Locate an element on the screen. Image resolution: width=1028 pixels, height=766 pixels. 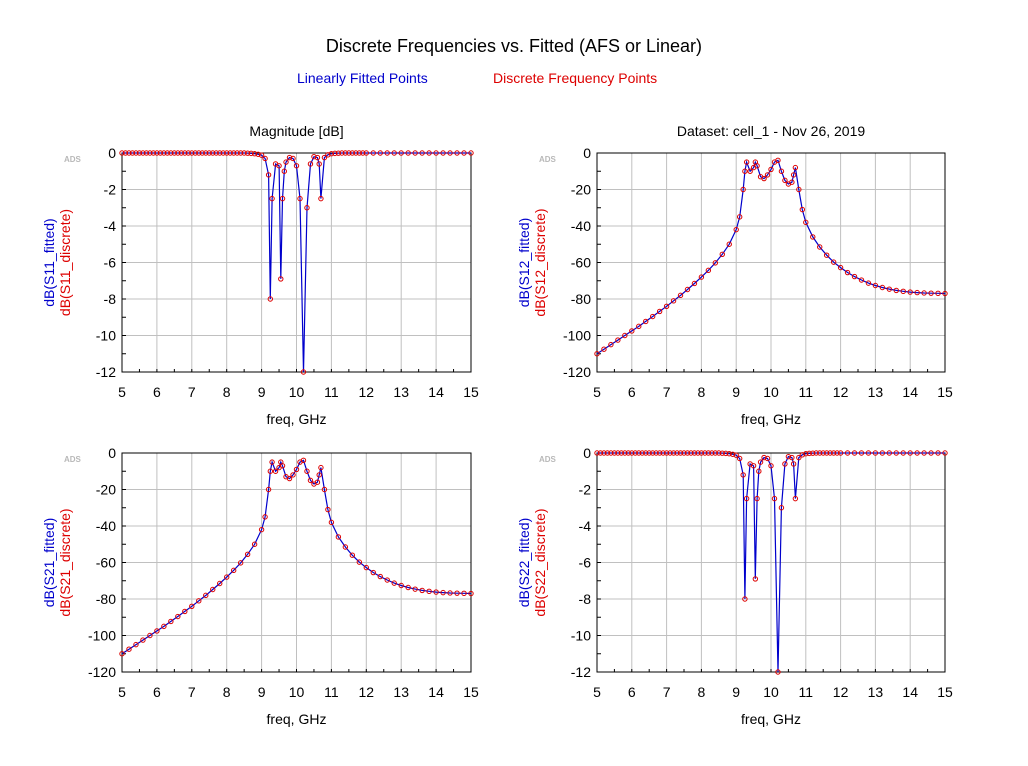
y-axis-label-fitted: dB(S22_fitted) is located at coordinates (524, 563).